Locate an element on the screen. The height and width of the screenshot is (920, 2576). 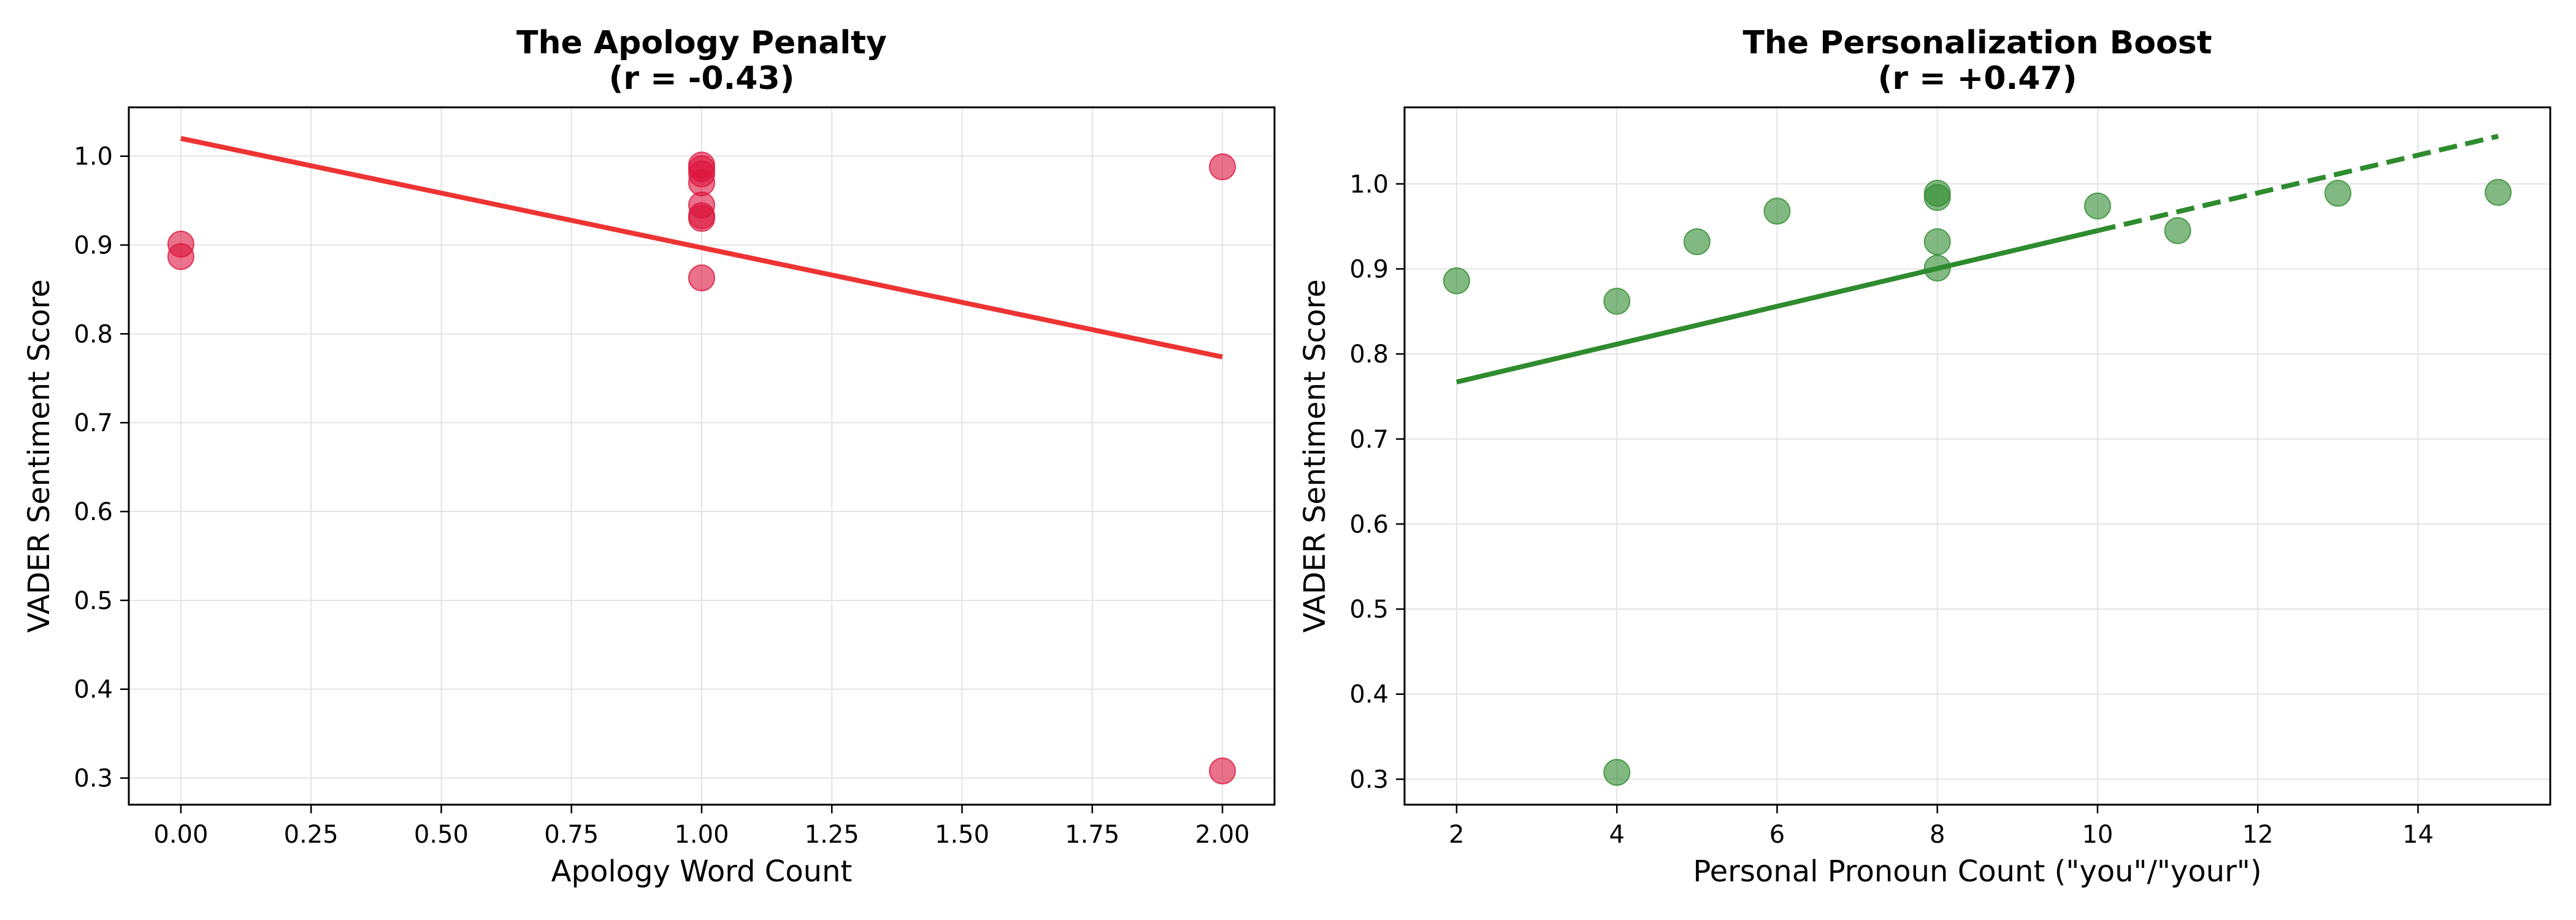
chart-subtitle: (r = +0.47) is located at coordinates (1977, 78).